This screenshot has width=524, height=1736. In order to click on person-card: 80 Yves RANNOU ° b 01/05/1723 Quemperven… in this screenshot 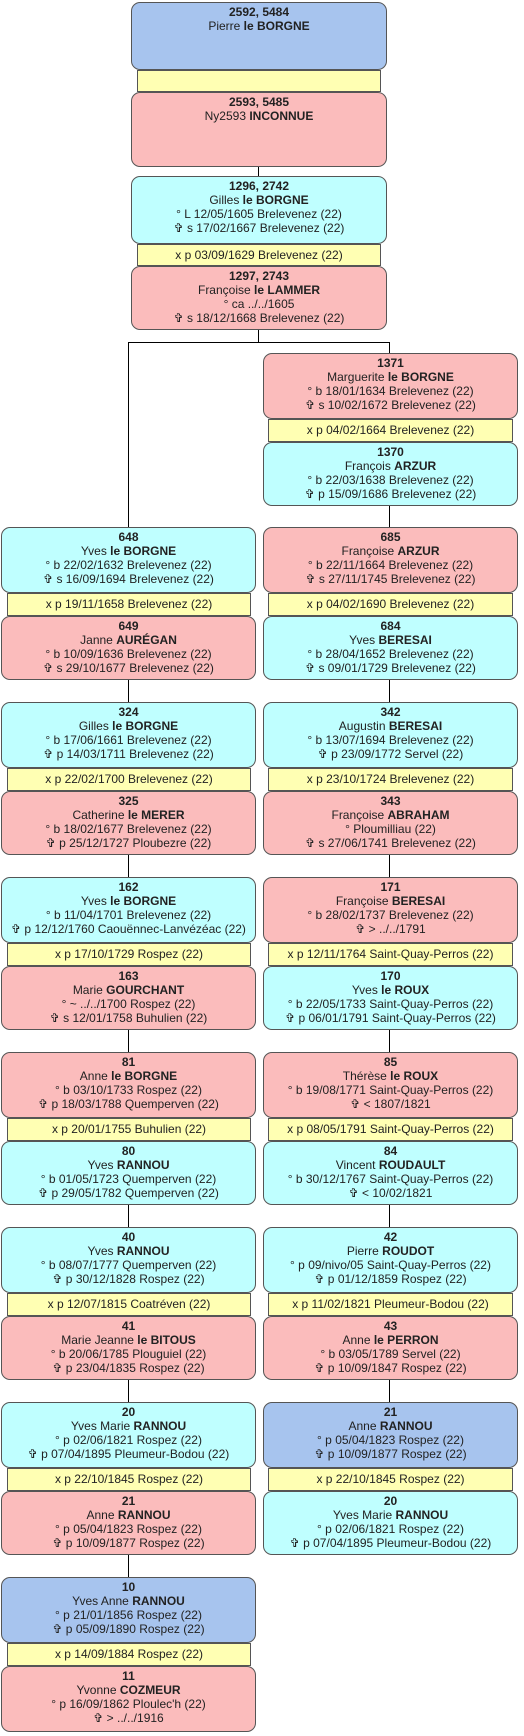, I will do `click(128, 1173)`.